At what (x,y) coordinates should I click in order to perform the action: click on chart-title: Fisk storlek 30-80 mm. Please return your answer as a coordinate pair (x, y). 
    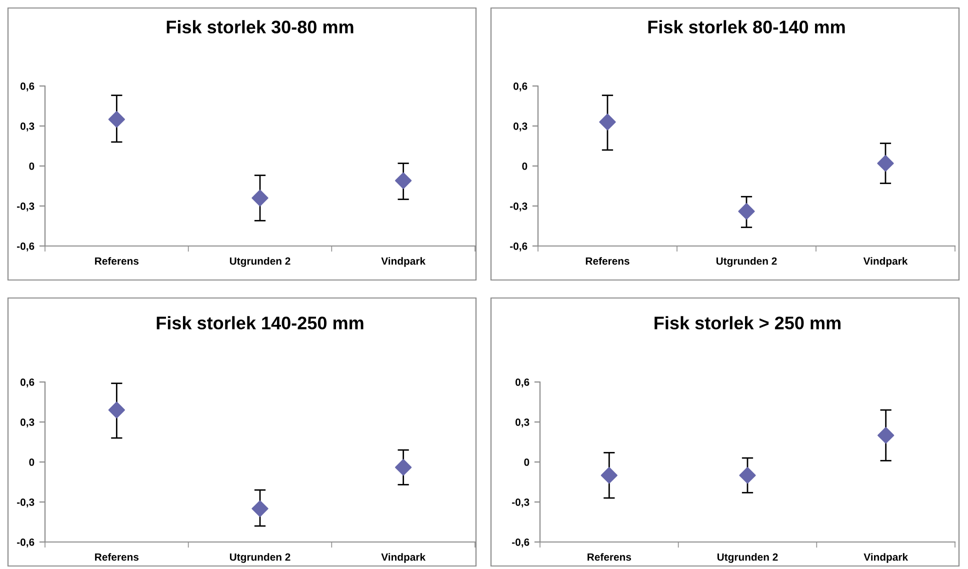
    Looking at the image, I should click on (260, 27).